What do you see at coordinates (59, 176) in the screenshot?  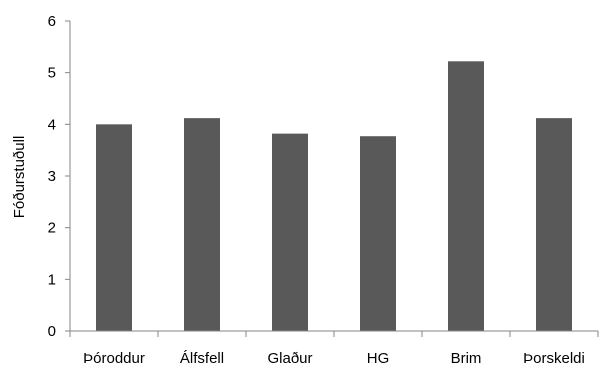 I see `y-axis-ticks: 0 1 2 3 4 5 6` at bounding box center [59, 176].